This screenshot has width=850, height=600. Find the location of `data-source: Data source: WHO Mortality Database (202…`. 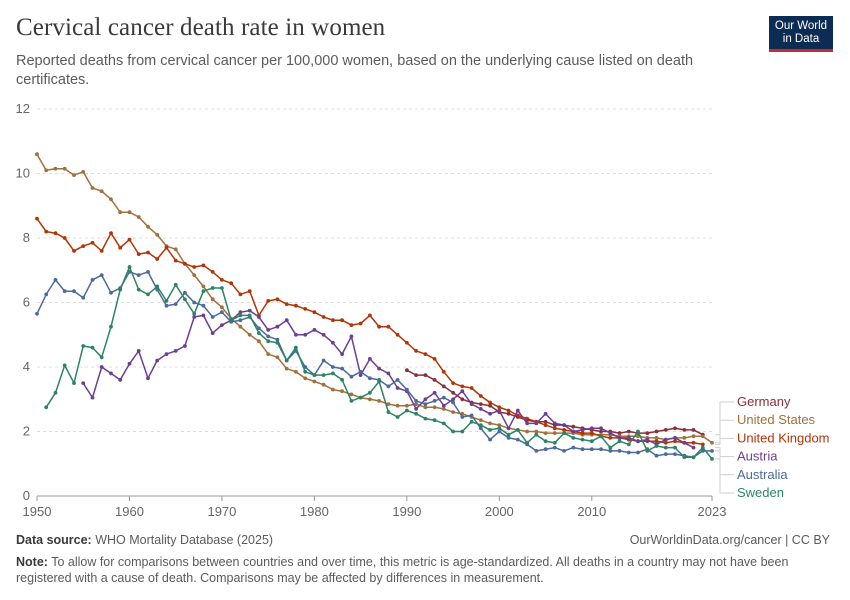

data-source: Data source: WHO Mortality Database (202… is located at coordinates (144, 540).